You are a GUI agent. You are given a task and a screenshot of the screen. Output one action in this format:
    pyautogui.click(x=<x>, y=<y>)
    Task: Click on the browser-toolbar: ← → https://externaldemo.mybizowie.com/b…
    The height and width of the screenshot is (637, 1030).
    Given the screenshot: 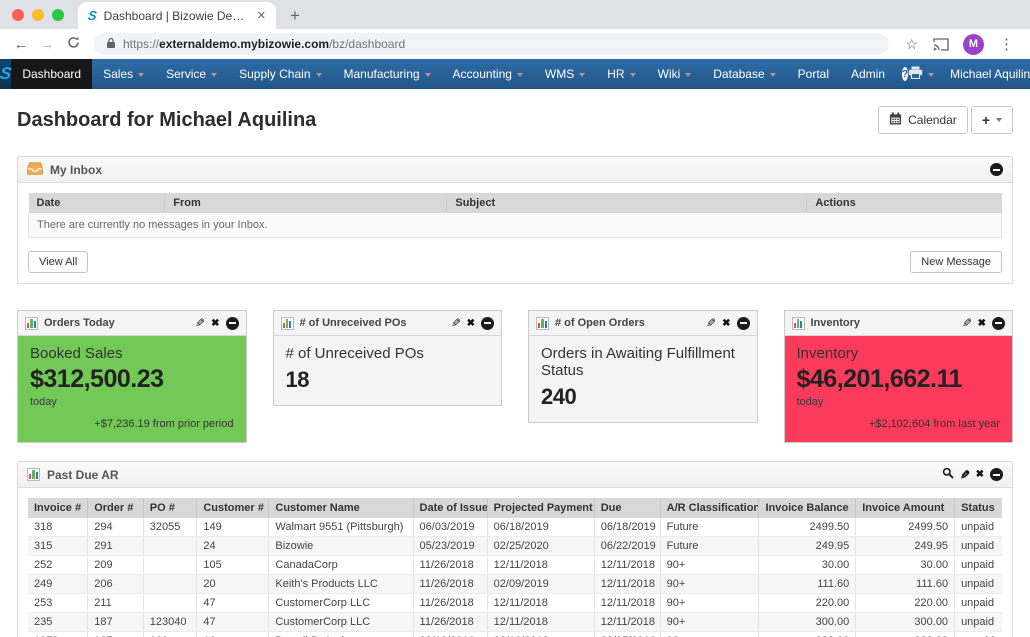 What is the action you would take?
    pyautogui.click(x=515, y=44)
    